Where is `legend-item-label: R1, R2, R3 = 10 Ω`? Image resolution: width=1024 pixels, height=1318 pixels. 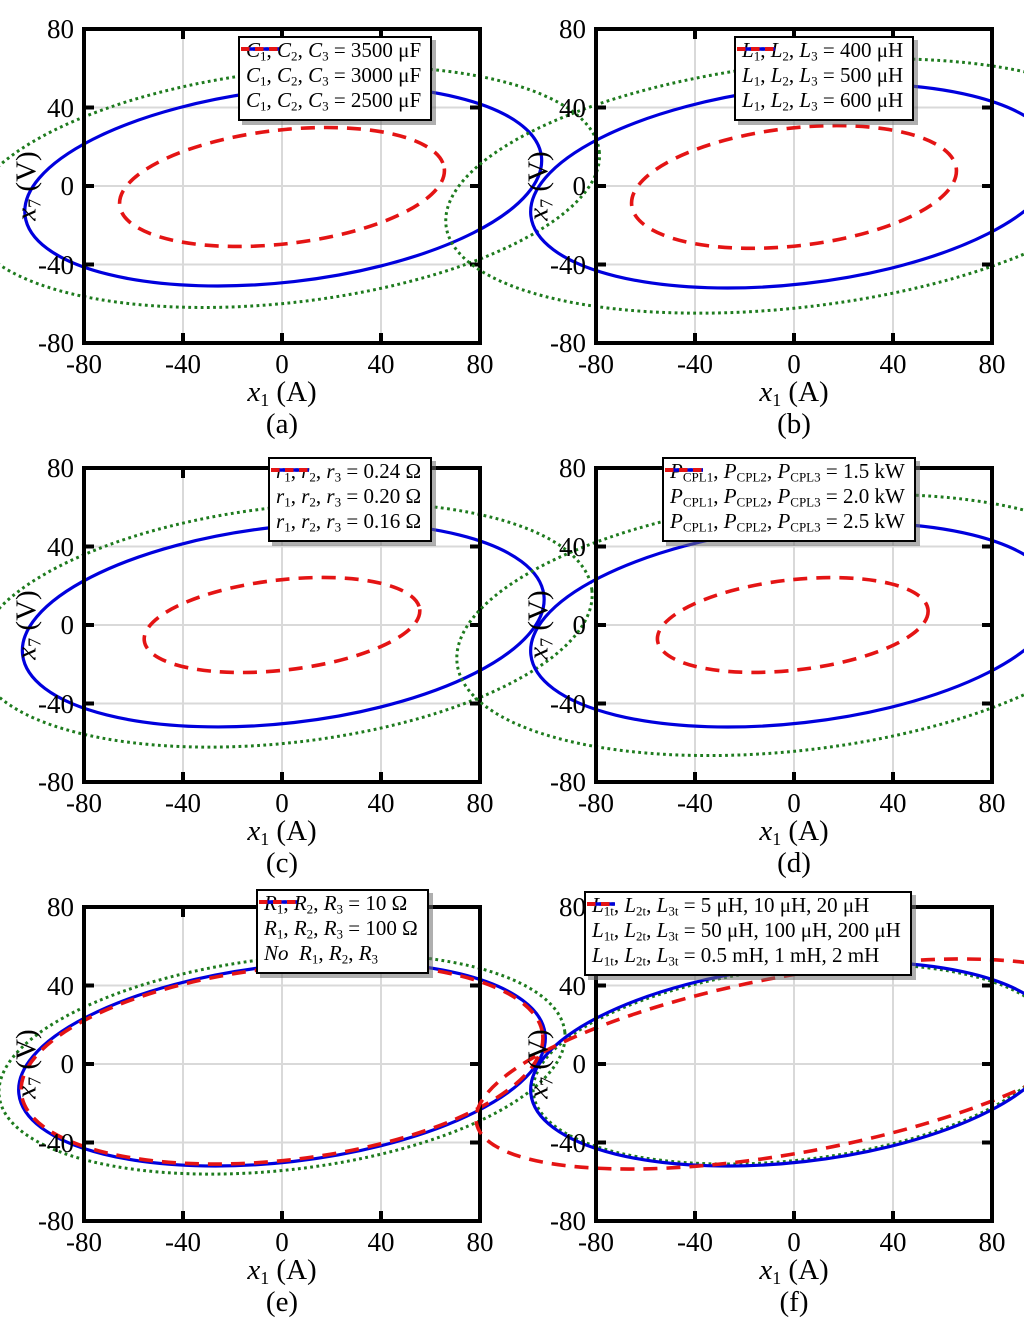
legend-item-label: R1, R2, R3 = 10 Ω is located at coordinates (335, 906).